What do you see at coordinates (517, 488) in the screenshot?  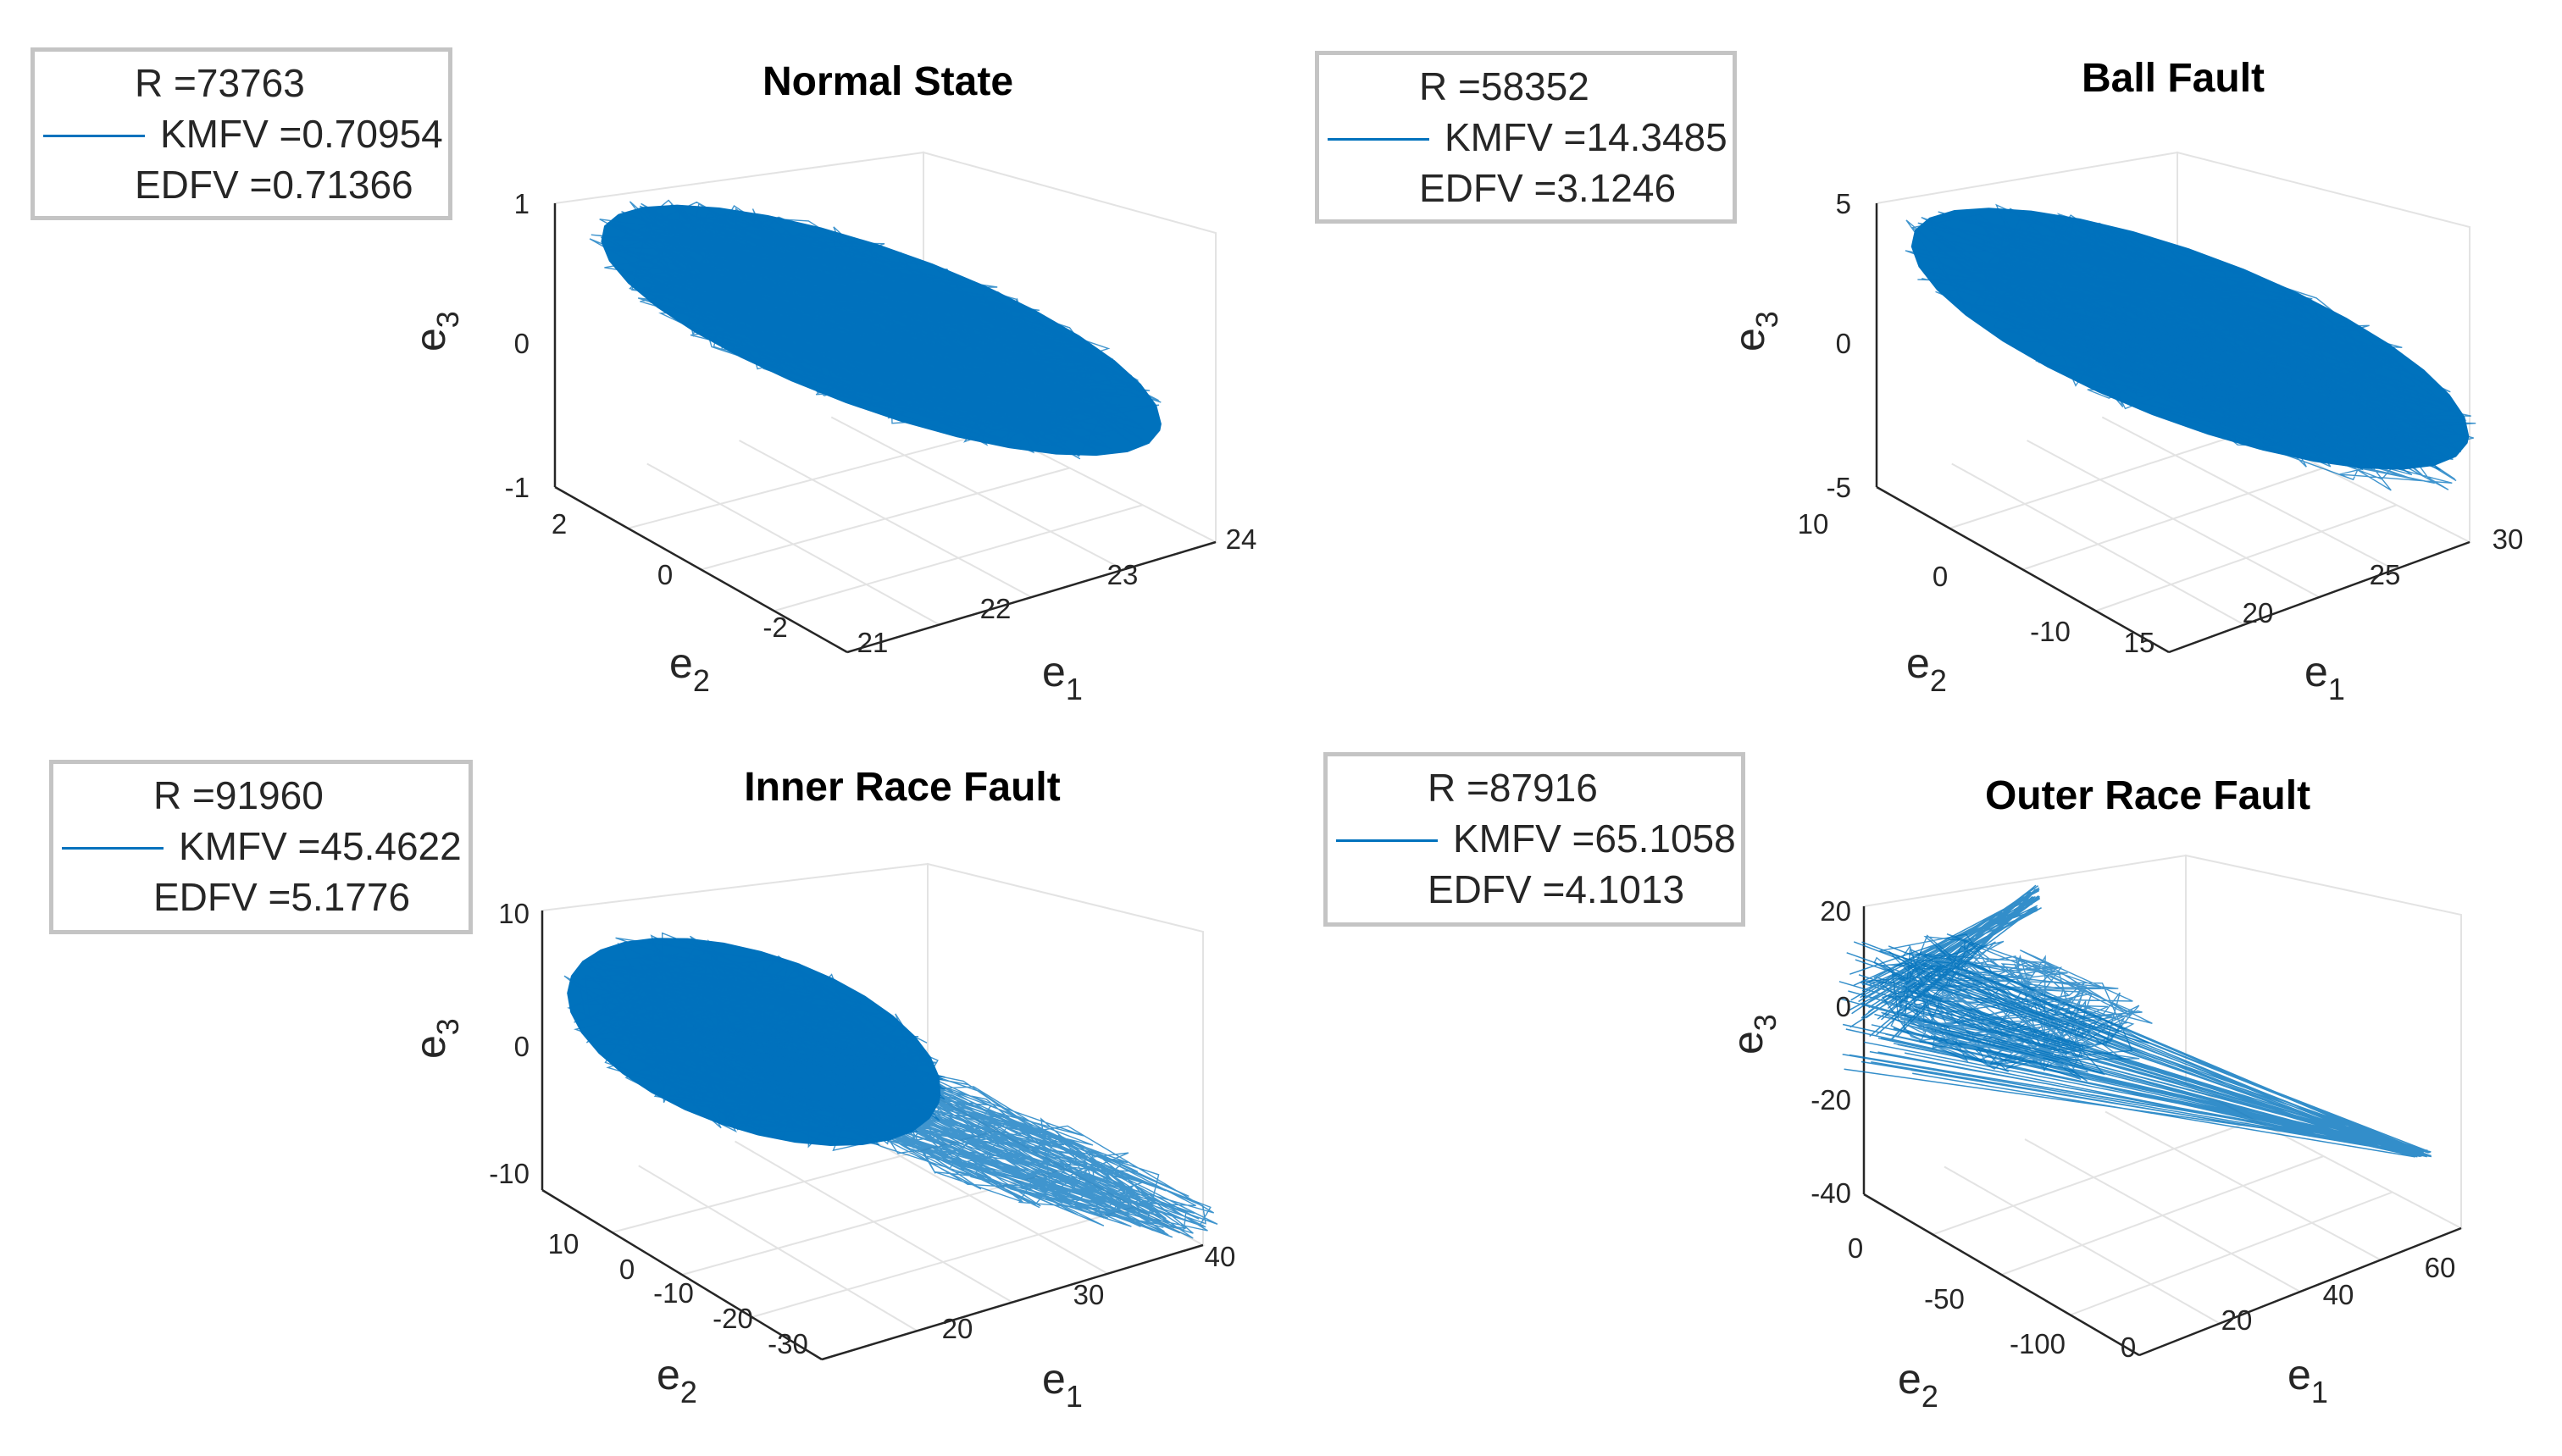 I see `z-tick-label: -1` at bounding box center [517, 488].